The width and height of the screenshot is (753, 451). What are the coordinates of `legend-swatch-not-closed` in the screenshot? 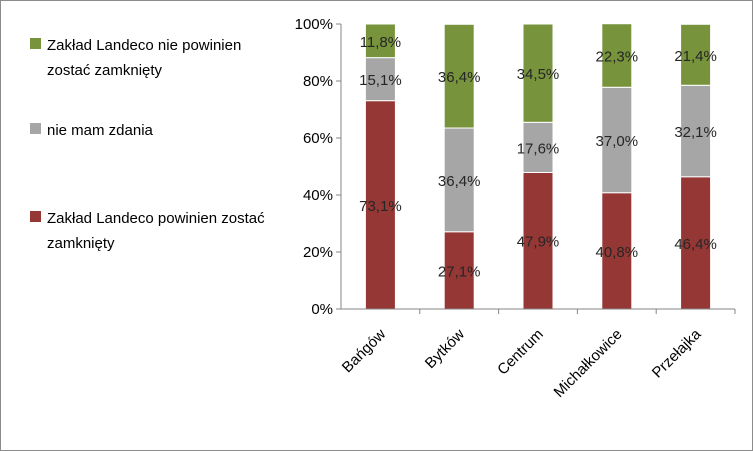 It's located at (35, 43).